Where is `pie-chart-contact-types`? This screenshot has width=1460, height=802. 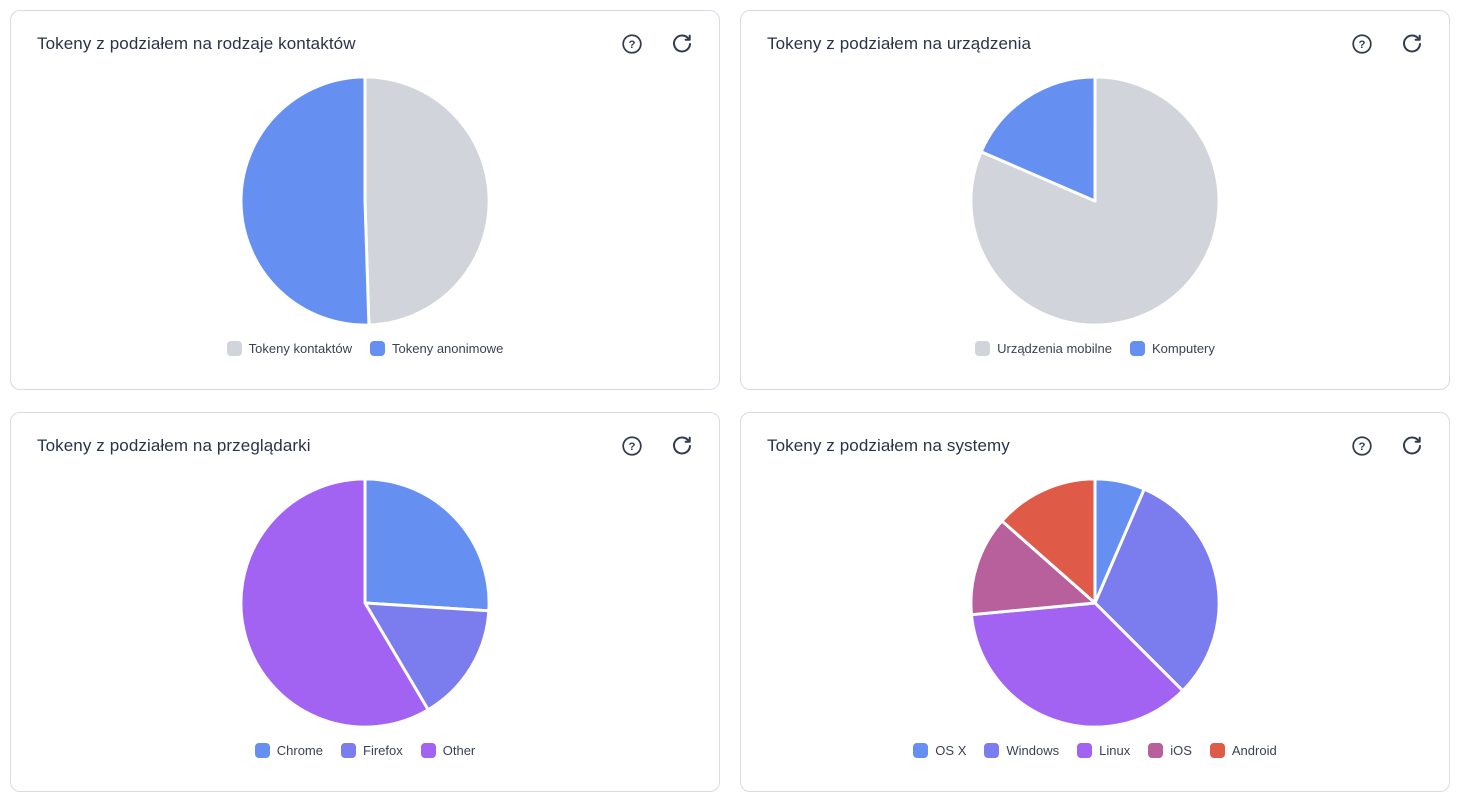
pie-chart-contact-types is located at coordinates (365, 201).